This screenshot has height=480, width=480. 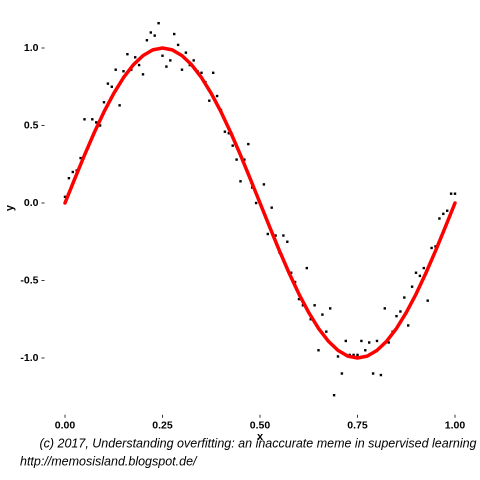 What do you see at coordinates (65, 426) in the screenshot?
I see `x-tick-label: 0.00` at bounding box center [65, 426].